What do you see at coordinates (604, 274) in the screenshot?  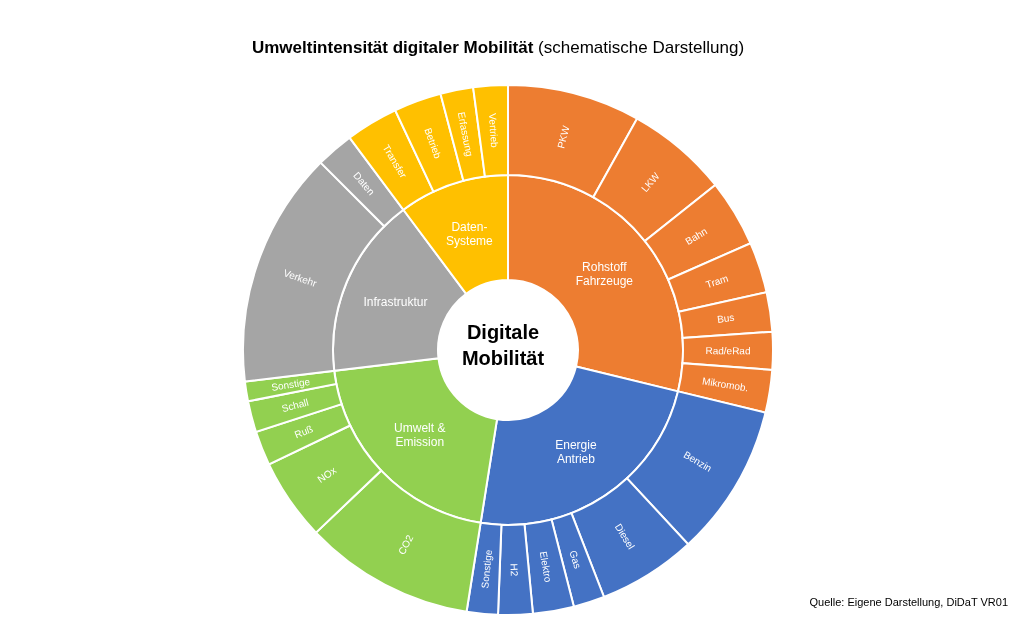 I see `slice-label: Rohstoff Fahrzeuge` at bounding box center [604, 274].